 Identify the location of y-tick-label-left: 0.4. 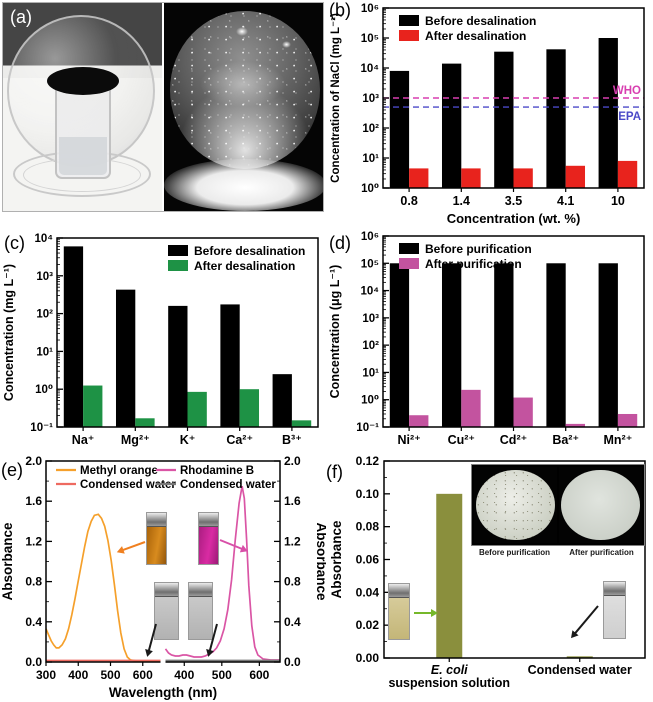
(33, 622).